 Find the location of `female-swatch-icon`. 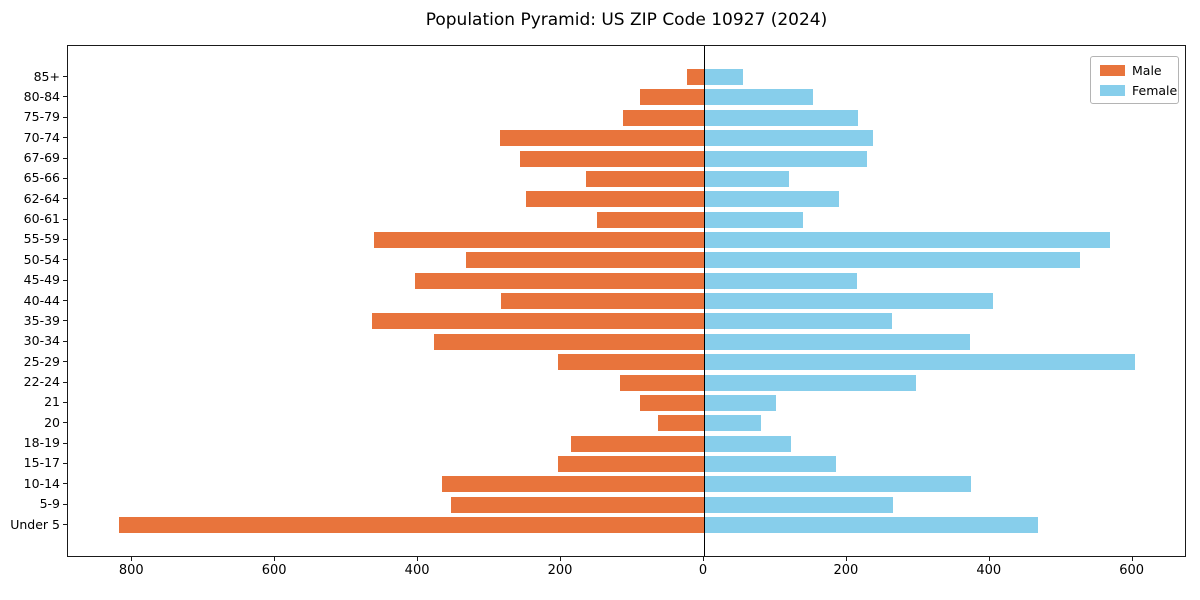

female-swatch-icon is located at coordinates (1112, 90).